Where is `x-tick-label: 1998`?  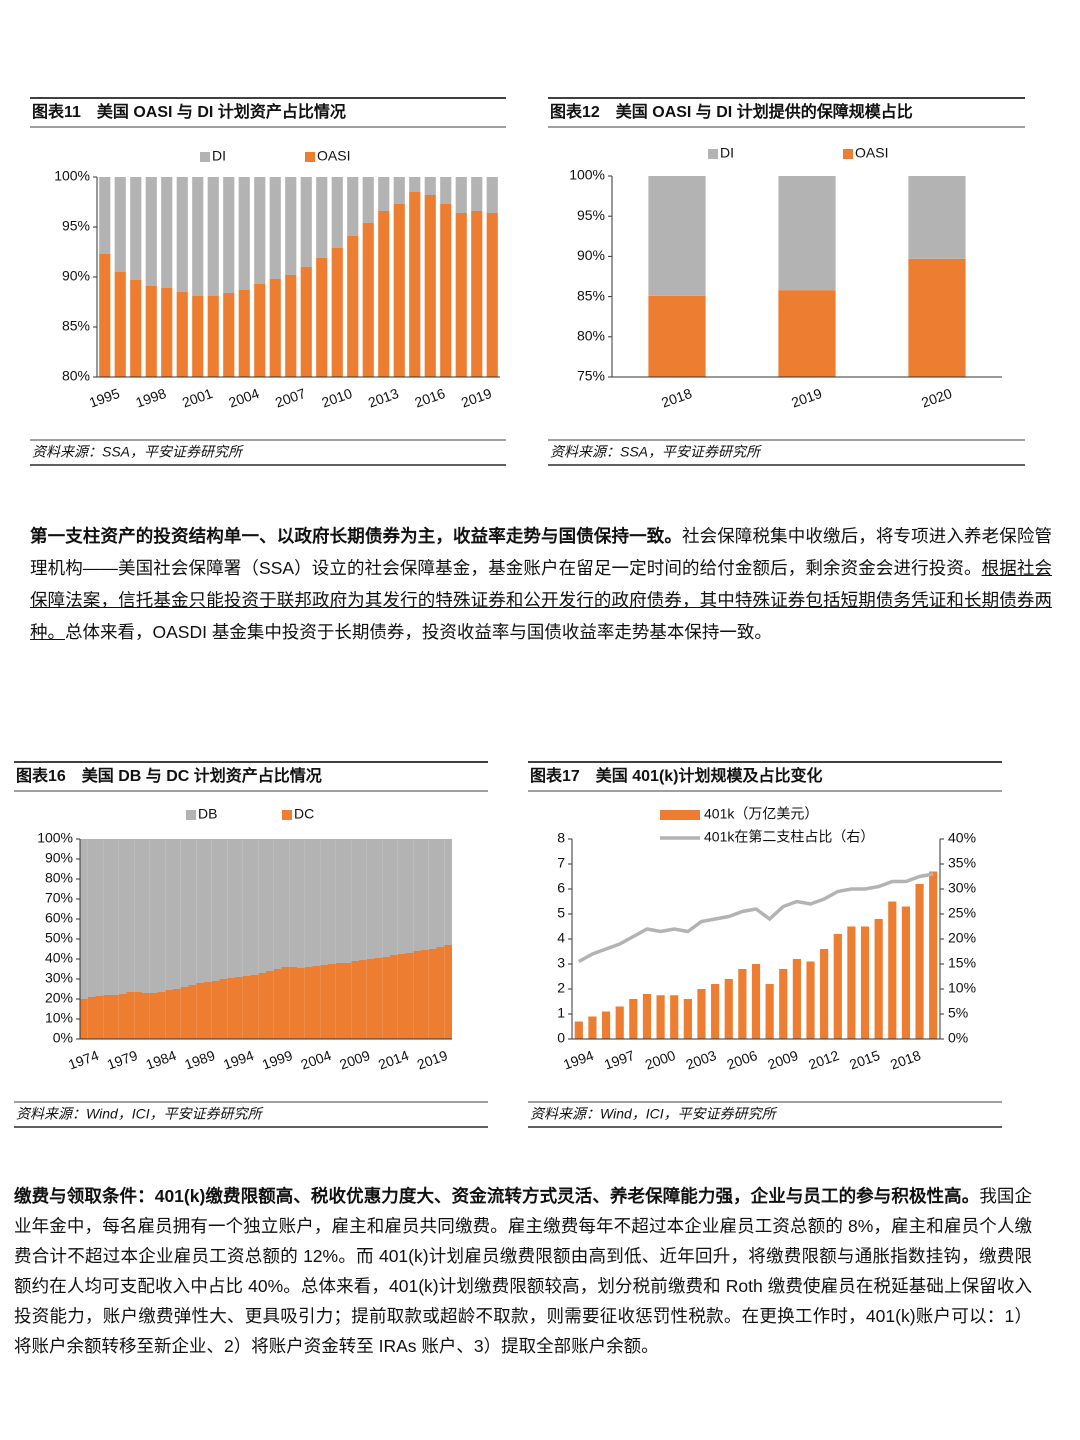 x-tick-label: 1998 is located at coordinates (150, 398).